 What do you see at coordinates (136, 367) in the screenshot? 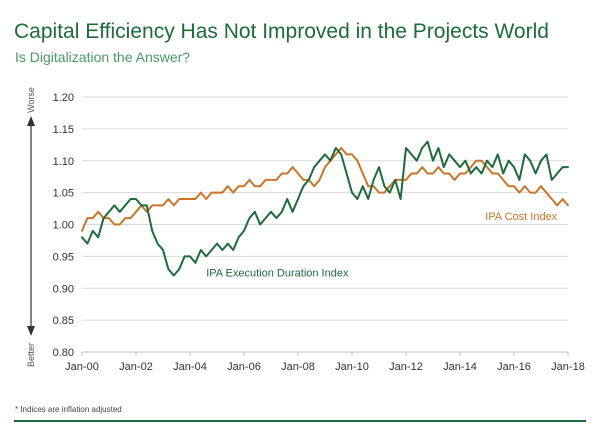
I see `x-tick-label: Jan-02` at bounding box center [136, 367].